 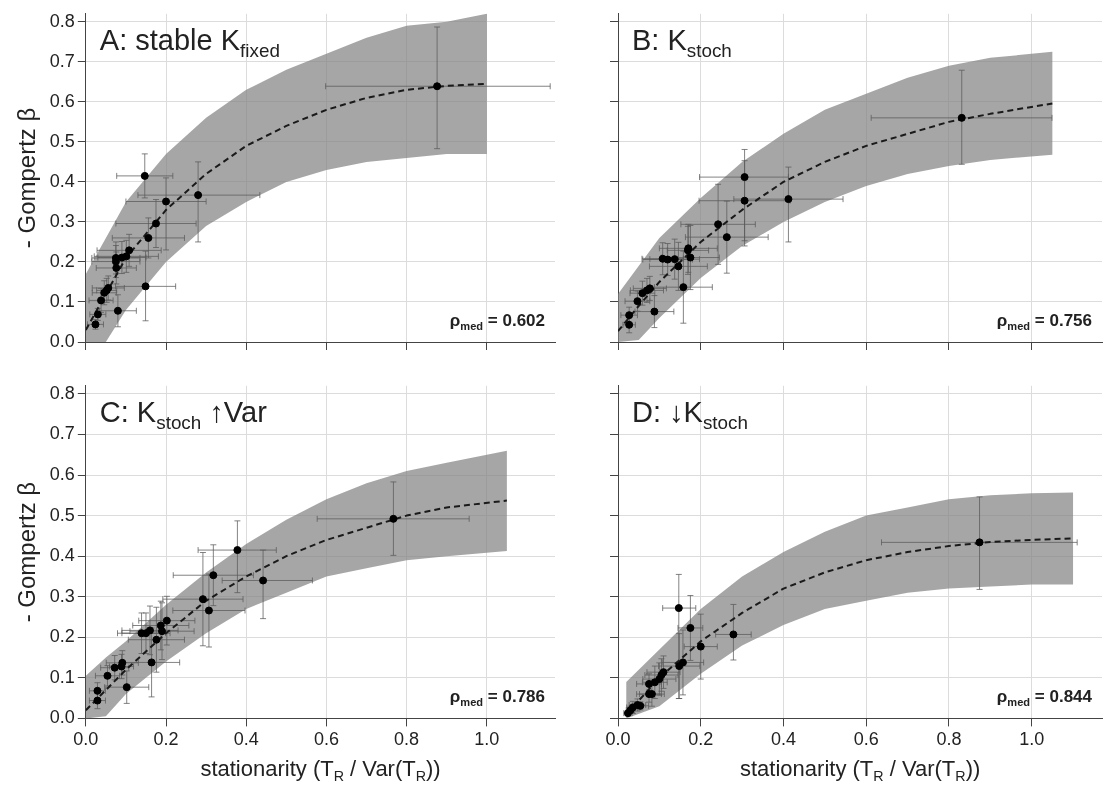 What do you see at coordinates (497, 698) in the screenshot?
I see `annotation: ρ$_{med}$ = 0.786` at bounding box center [497, 698].